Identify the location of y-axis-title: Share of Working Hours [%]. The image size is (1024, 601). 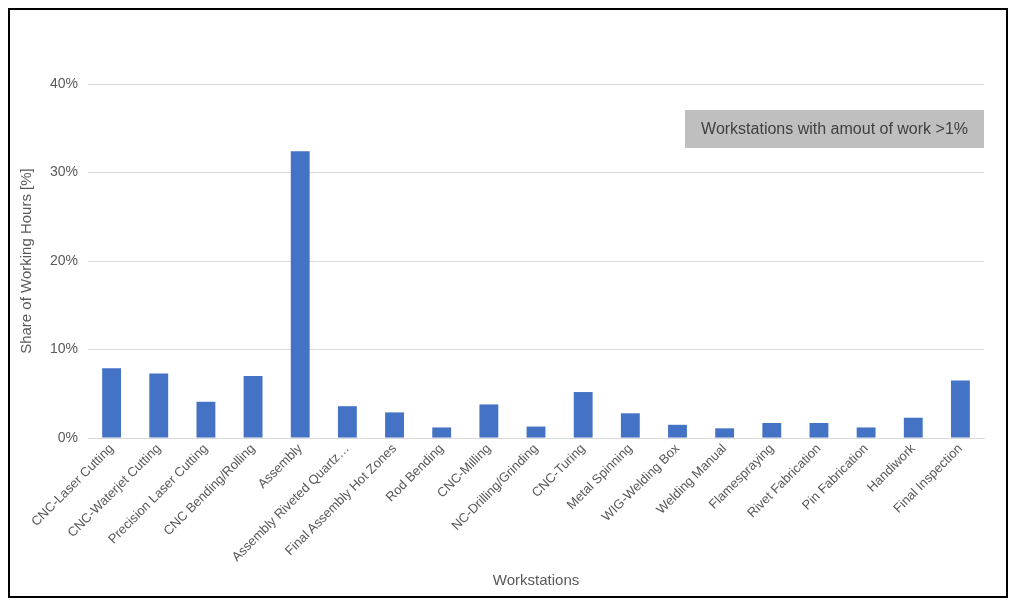
(26, 261).